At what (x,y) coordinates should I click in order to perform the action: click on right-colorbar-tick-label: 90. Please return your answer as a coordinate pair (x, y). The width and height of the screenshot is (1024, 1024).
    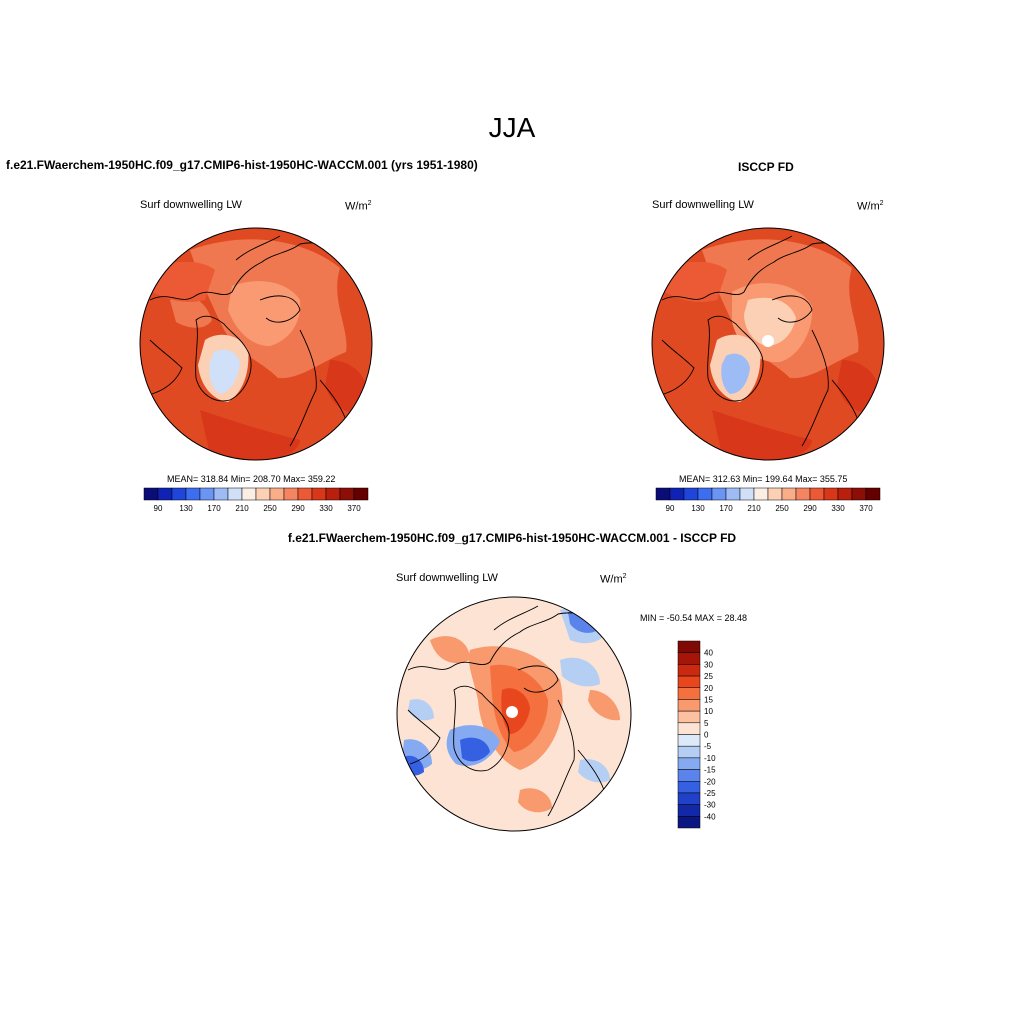
    Looking at the image, I should click on (670, 508).